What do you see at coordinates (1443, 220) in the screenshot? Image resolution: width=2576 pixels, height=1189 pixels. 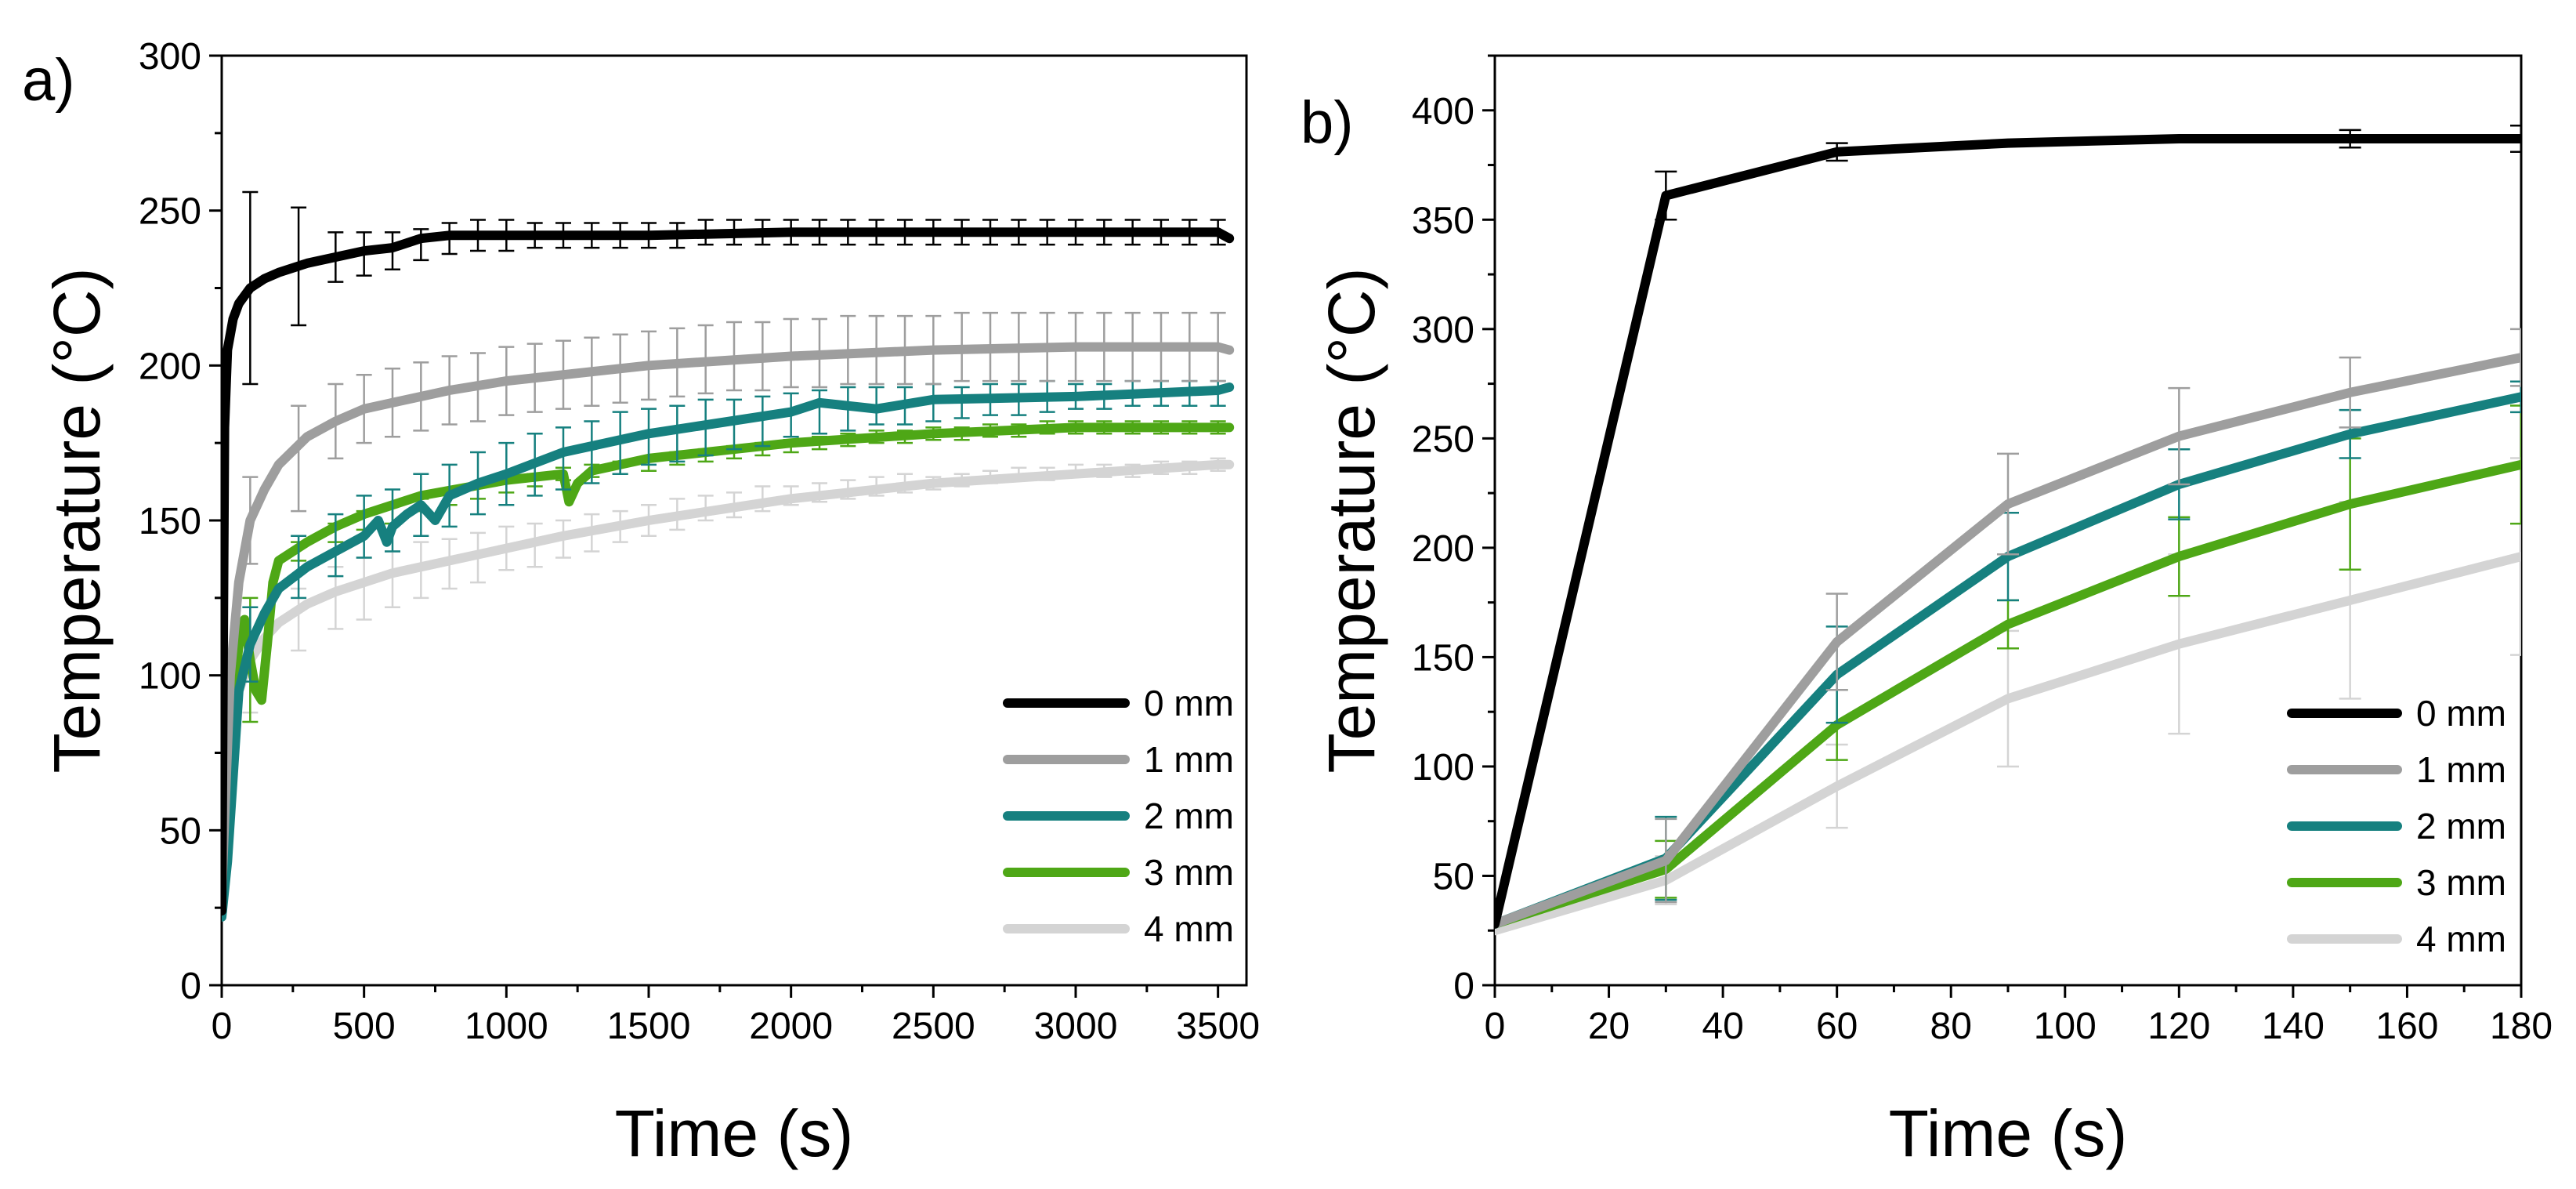 I see `y-tick-label: 350` at bounding box center [1443, 220].